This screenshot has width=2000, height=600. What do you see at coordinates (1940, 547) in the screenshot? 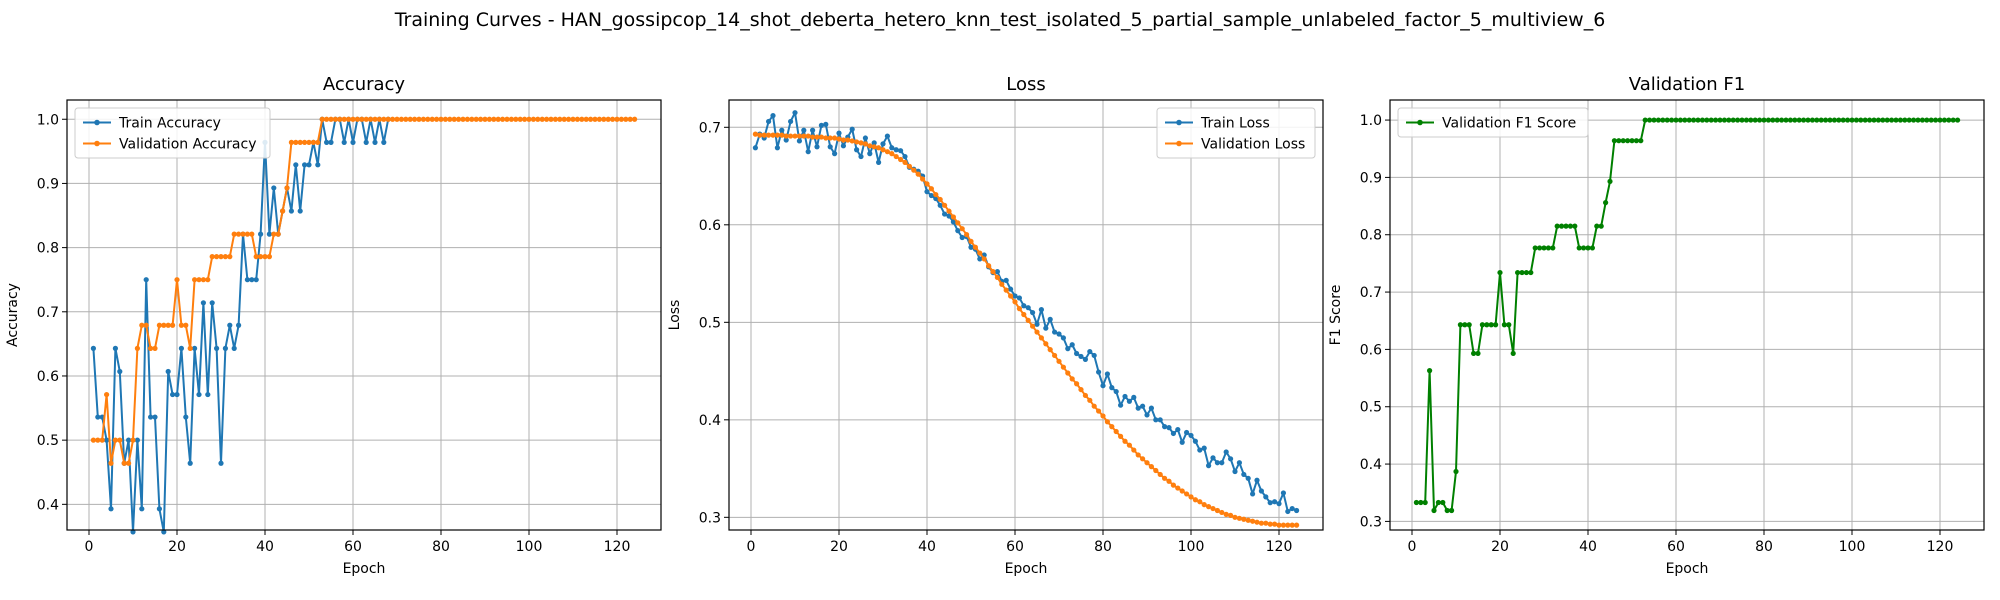
I see `x-tick-label: 120` at bounding box center [1940, 547].